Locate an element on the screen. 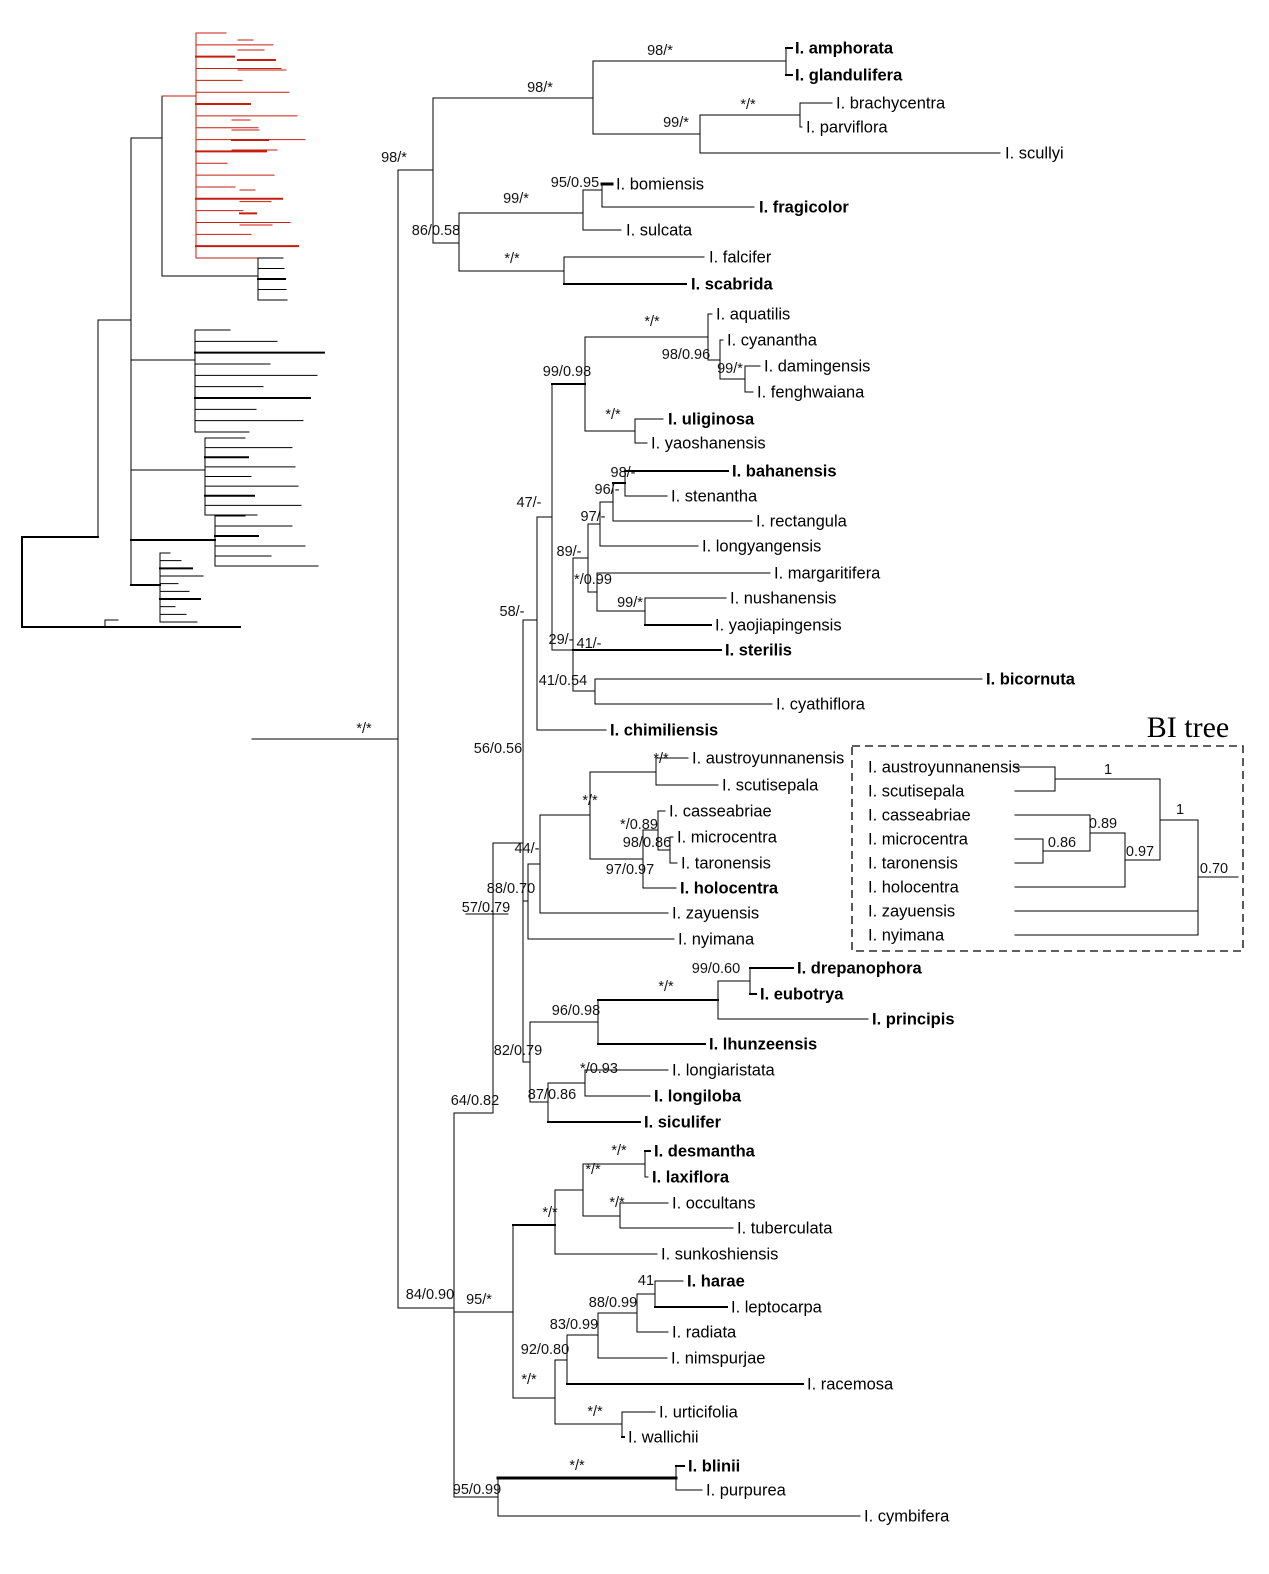 The height and width of the screenshot is (1574, 1269). support-value: 56/0.56 is located at coordinates (498, 749).